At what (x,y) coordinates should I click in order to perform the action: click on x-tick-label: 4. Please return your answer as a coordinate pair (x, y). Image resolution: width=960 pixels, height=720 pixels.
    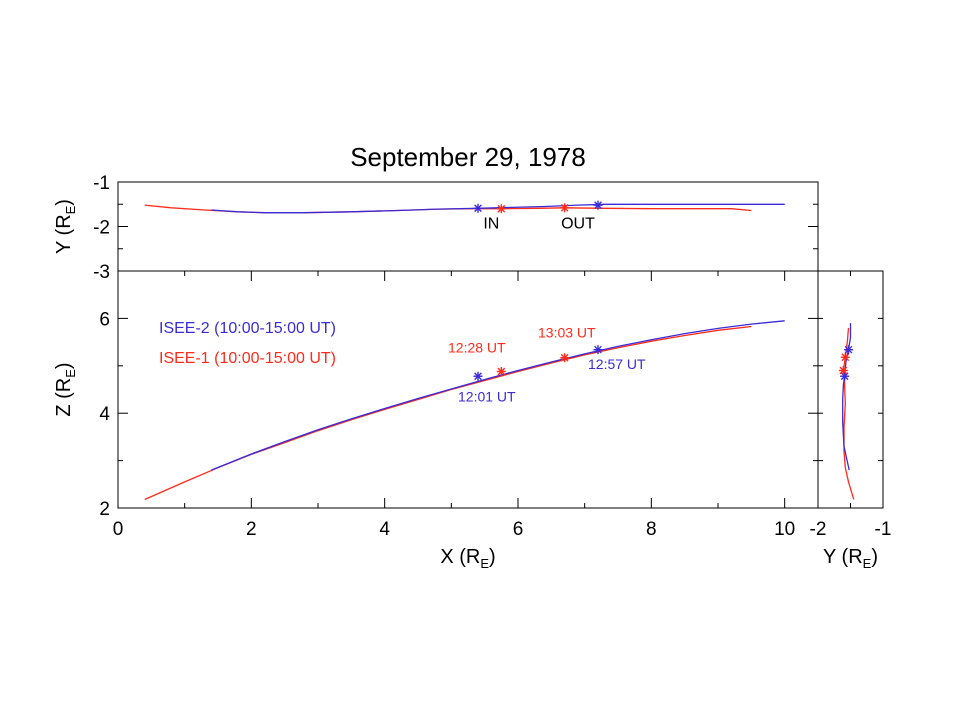
    Looking at the image, I should click on (384, 529).